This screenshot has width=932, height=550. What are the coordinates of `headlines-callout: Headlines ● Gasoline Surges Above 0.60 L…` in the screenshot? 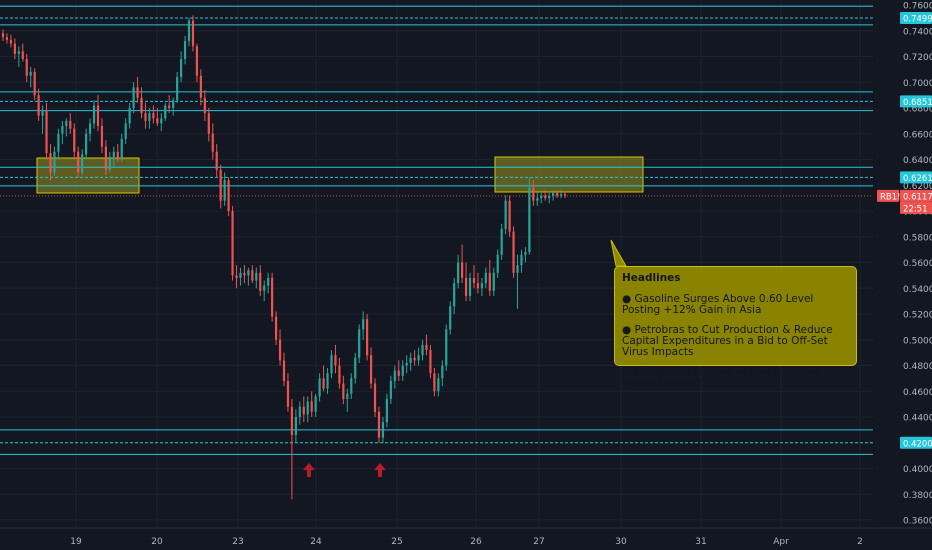 It's located at (735, 327).